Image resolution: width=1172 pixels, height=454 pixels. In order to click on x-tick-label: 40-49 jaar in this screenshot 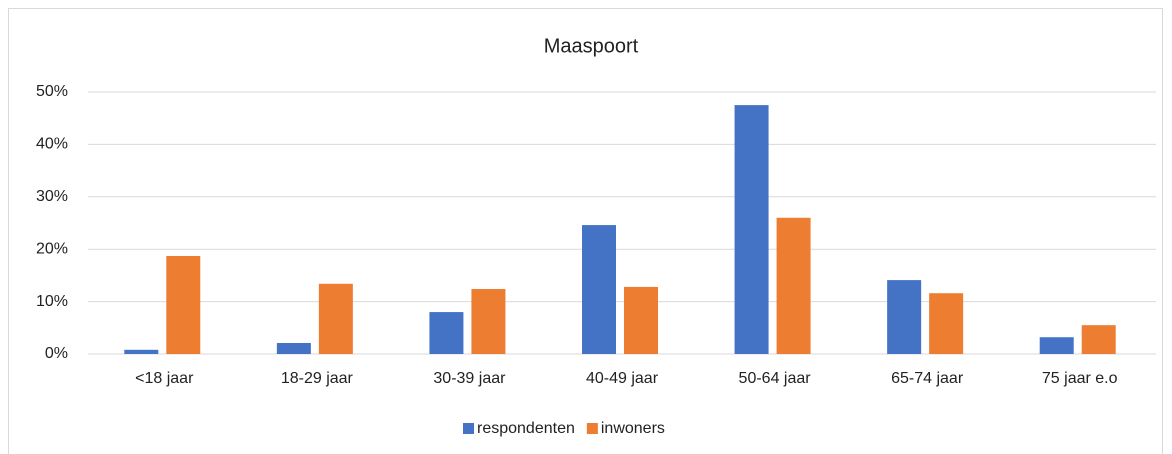, I will do `click(622, 378)`.